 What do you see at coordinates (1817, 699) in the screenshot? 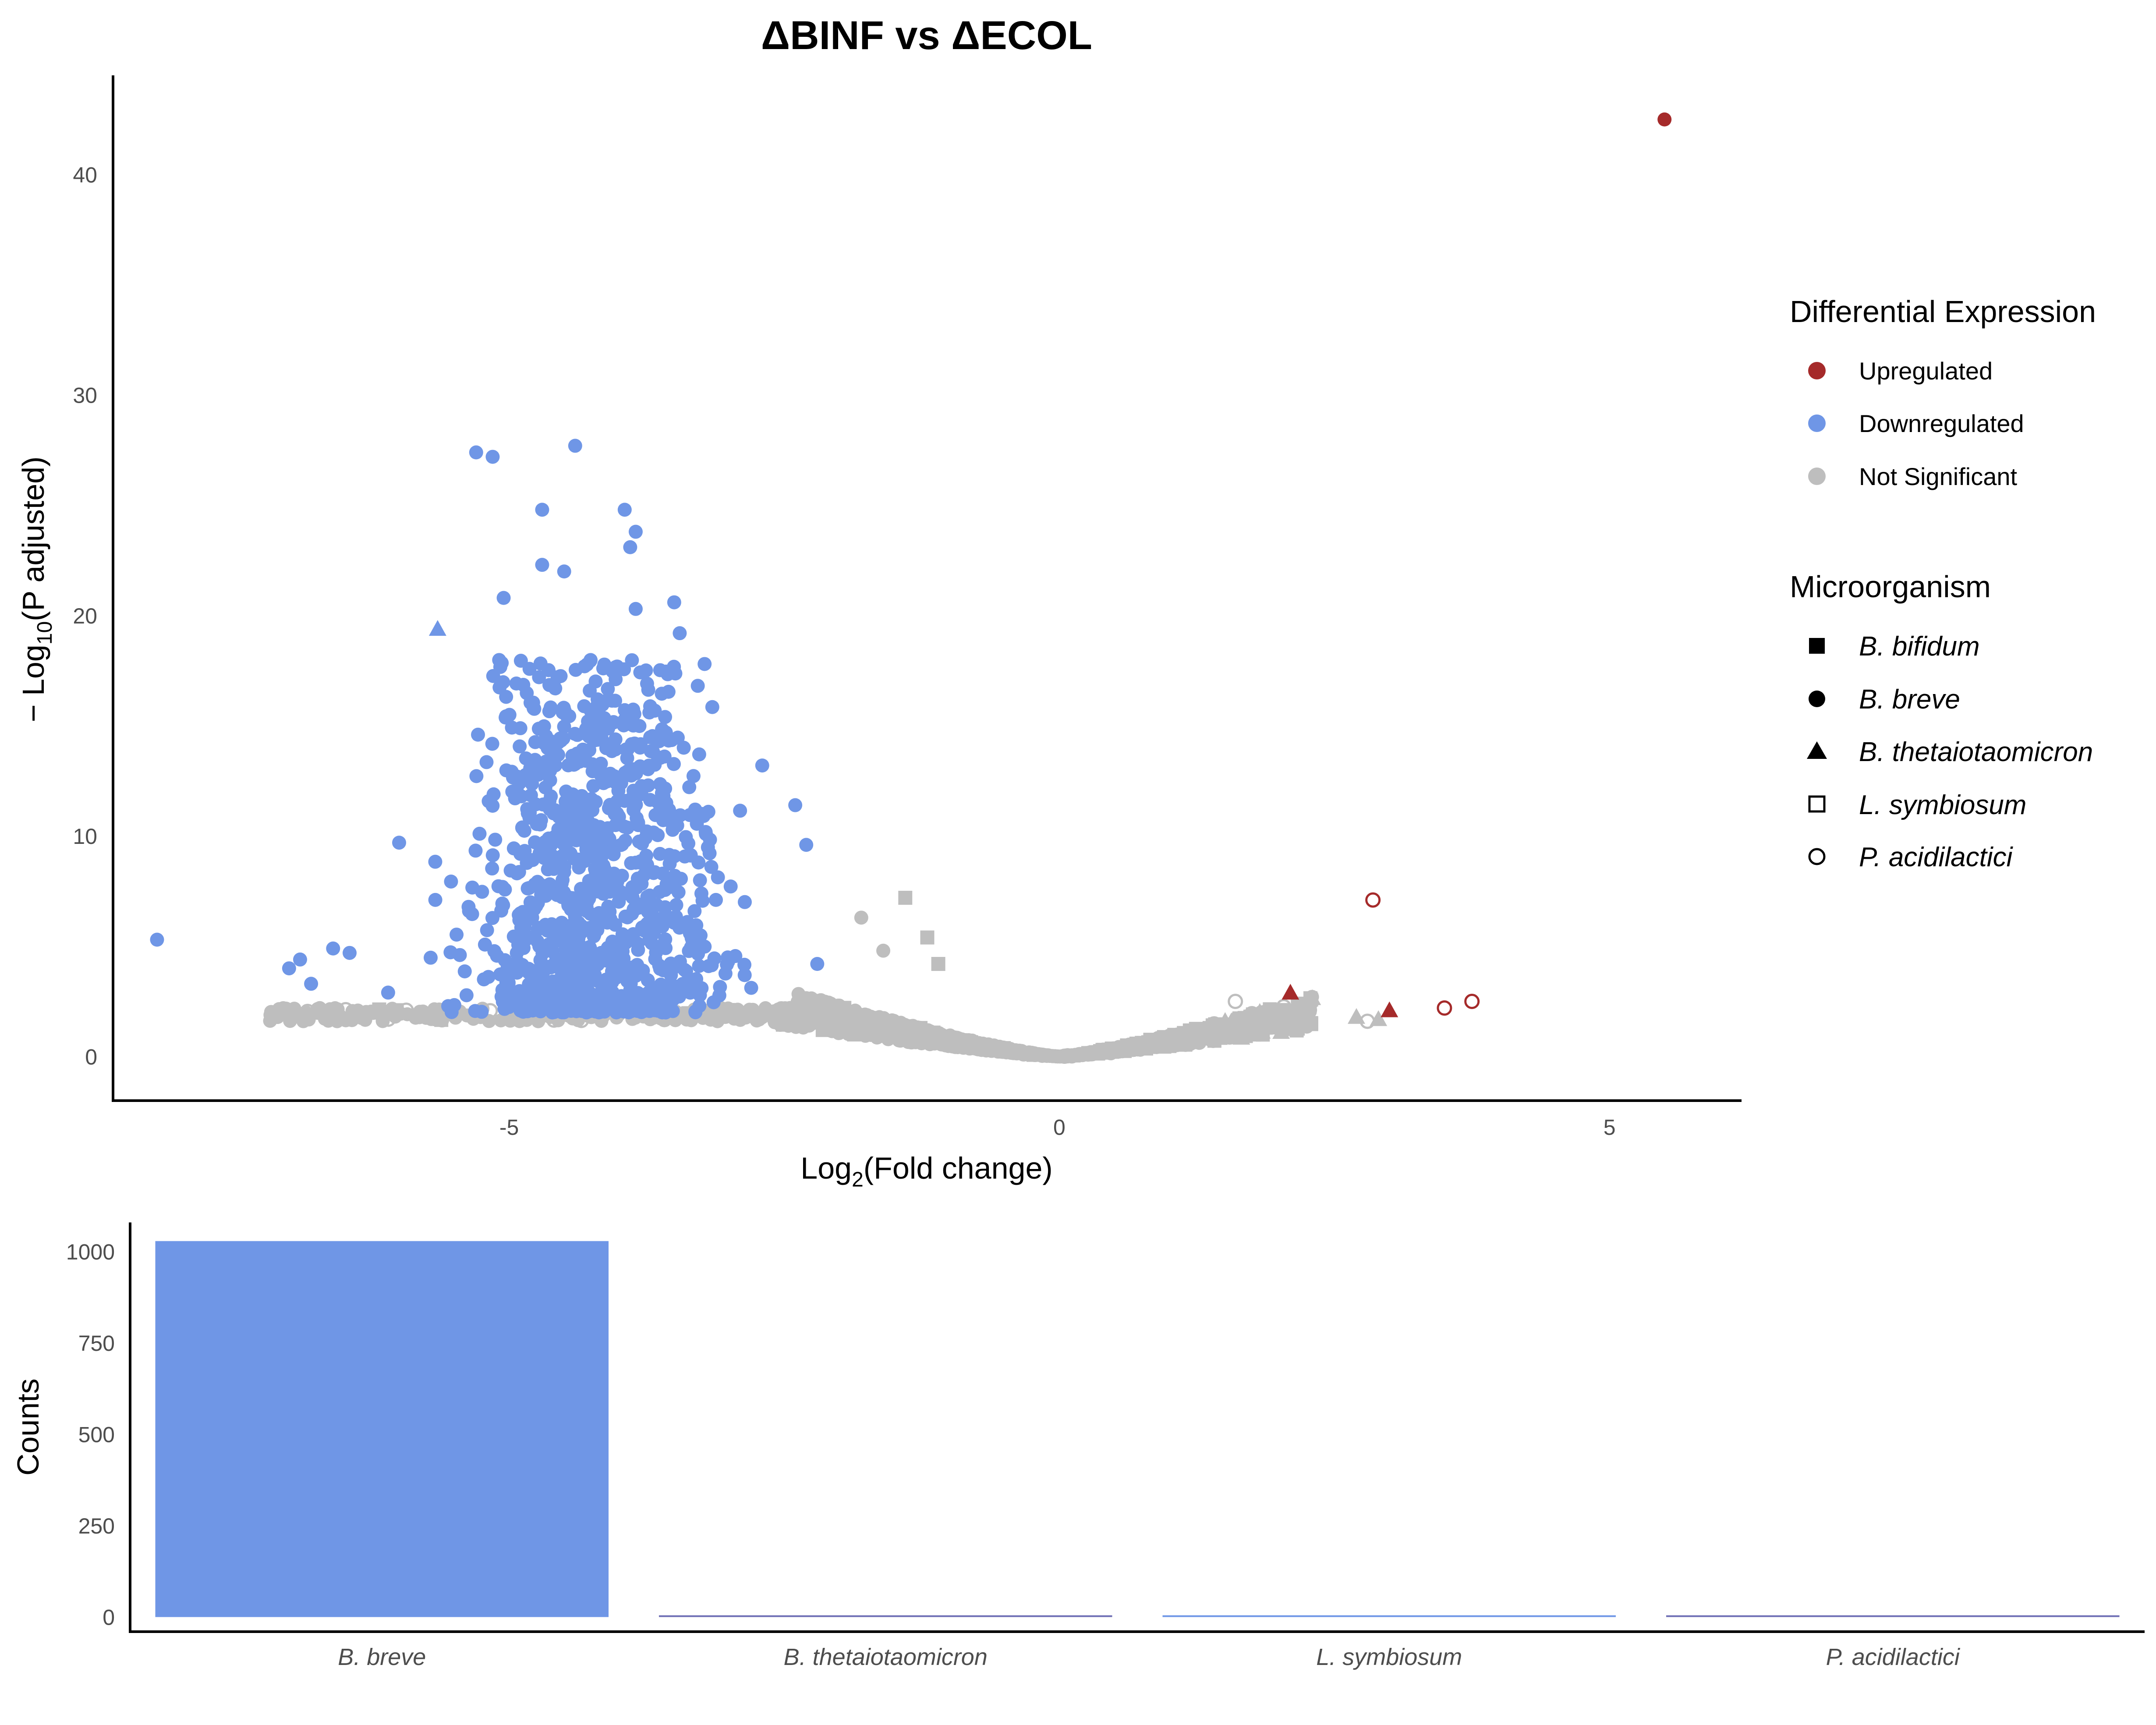
I see `legend-key-b-breve` at bounding box center [1817, 699].